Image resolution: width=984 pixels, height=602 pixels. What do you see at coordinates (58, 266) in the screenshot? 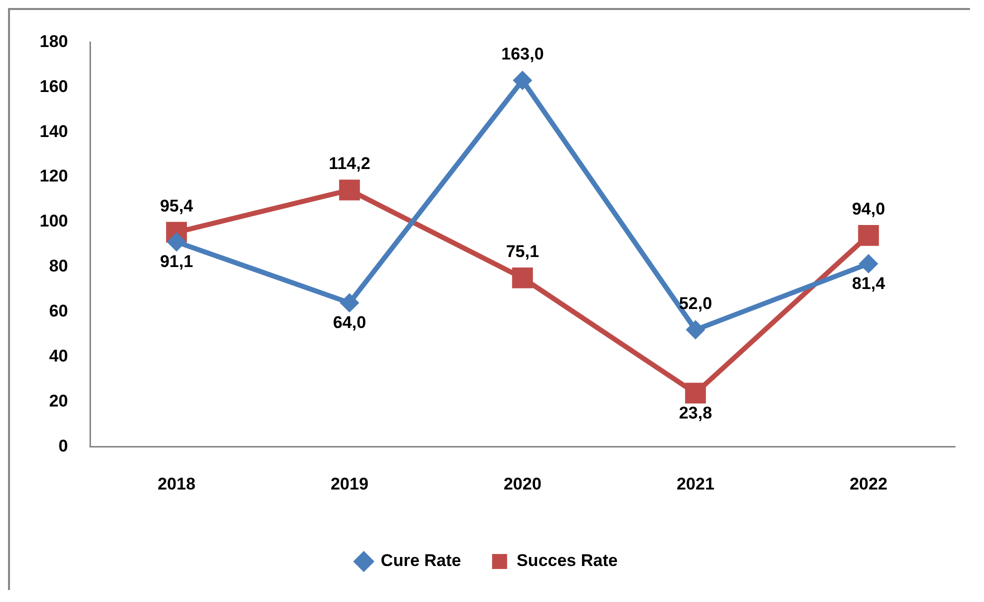
I see `y-tick-label: 80` at bounding box center [58, 266].